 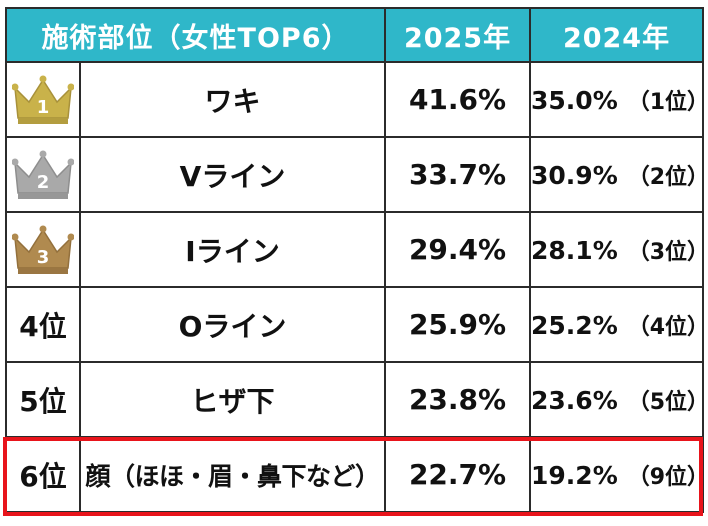 I want to click on value-2024-cell: 30.9% （2位）, so click(x=618, y=174).